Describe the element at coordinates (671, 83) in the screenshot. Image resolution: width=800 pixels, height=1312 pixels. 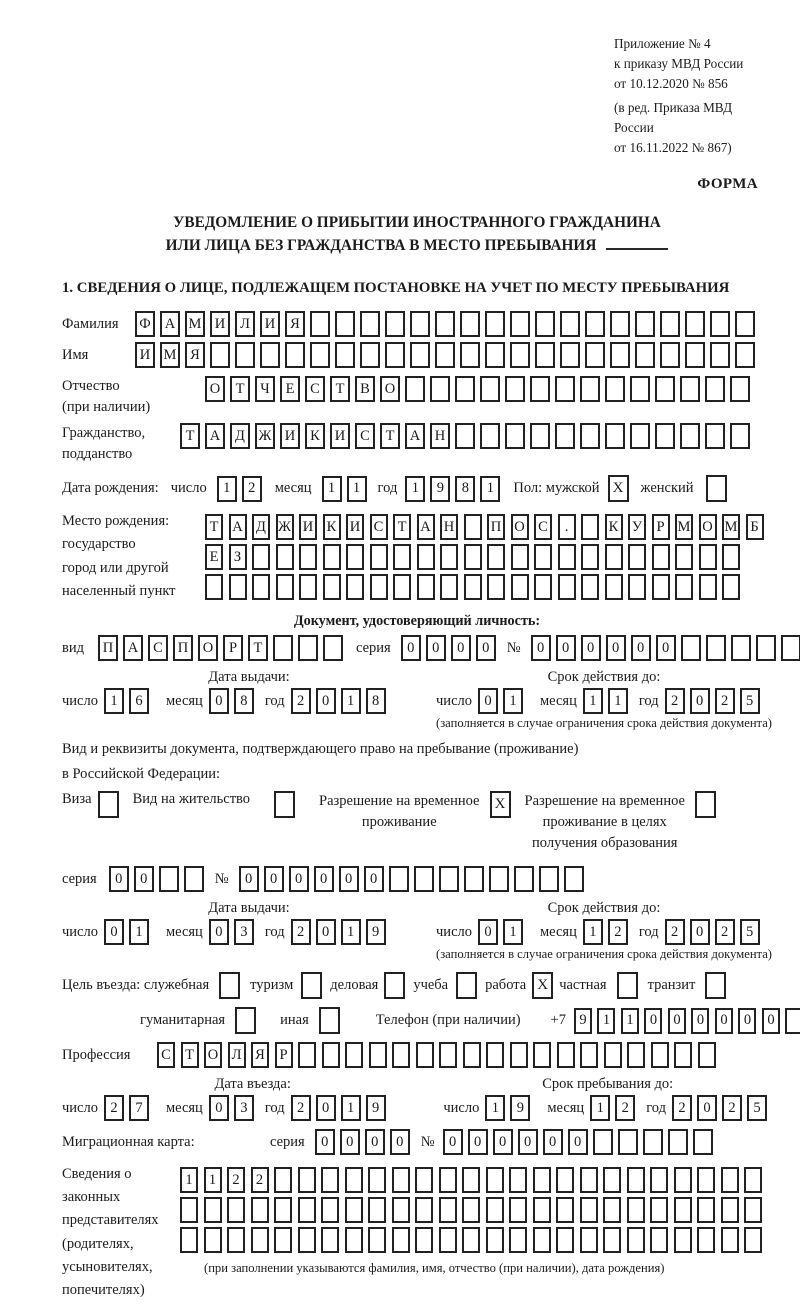
I see `appendix-line: от 10.12.2020 № 856` at that location.